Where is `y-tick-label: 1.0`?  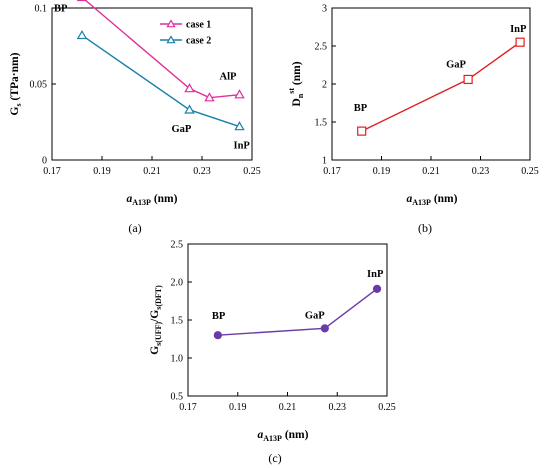 y-tick-label: 1.0 is located at coordinates (177, 359).